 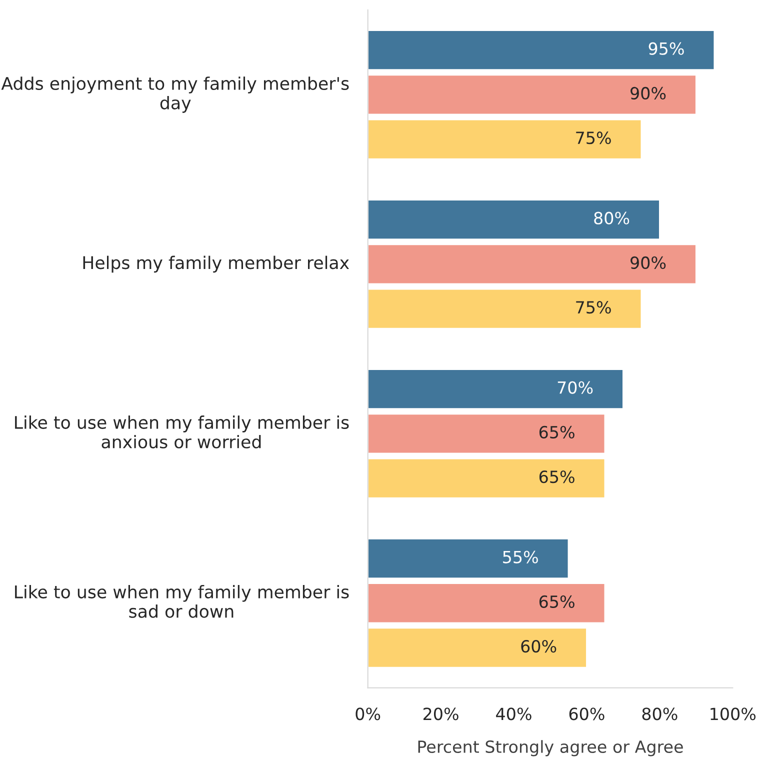 I want to click on data-label: 80%, so click(x=612, y=218).